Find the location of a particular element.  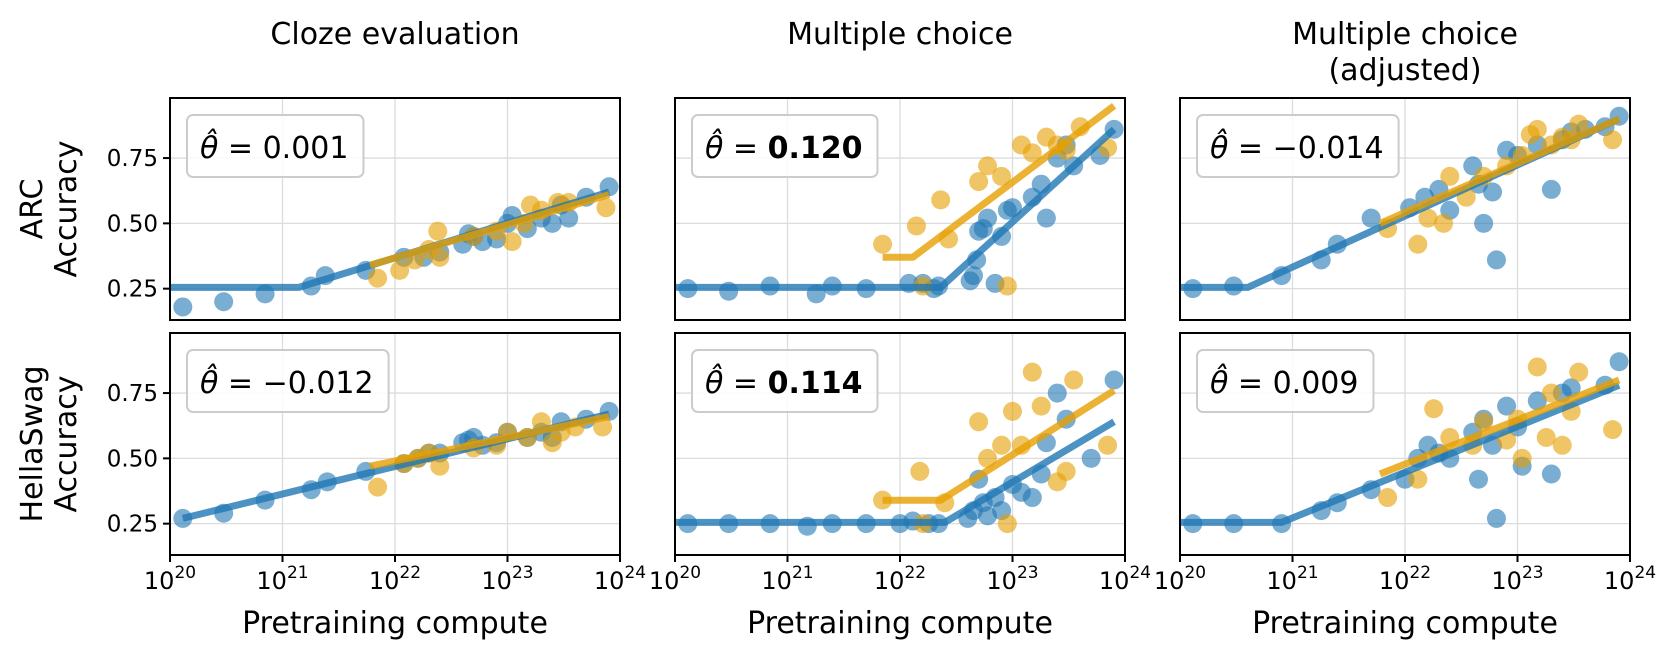

theta-annotation: θ̂ = −0.012 is located at coordinates (288, 381).